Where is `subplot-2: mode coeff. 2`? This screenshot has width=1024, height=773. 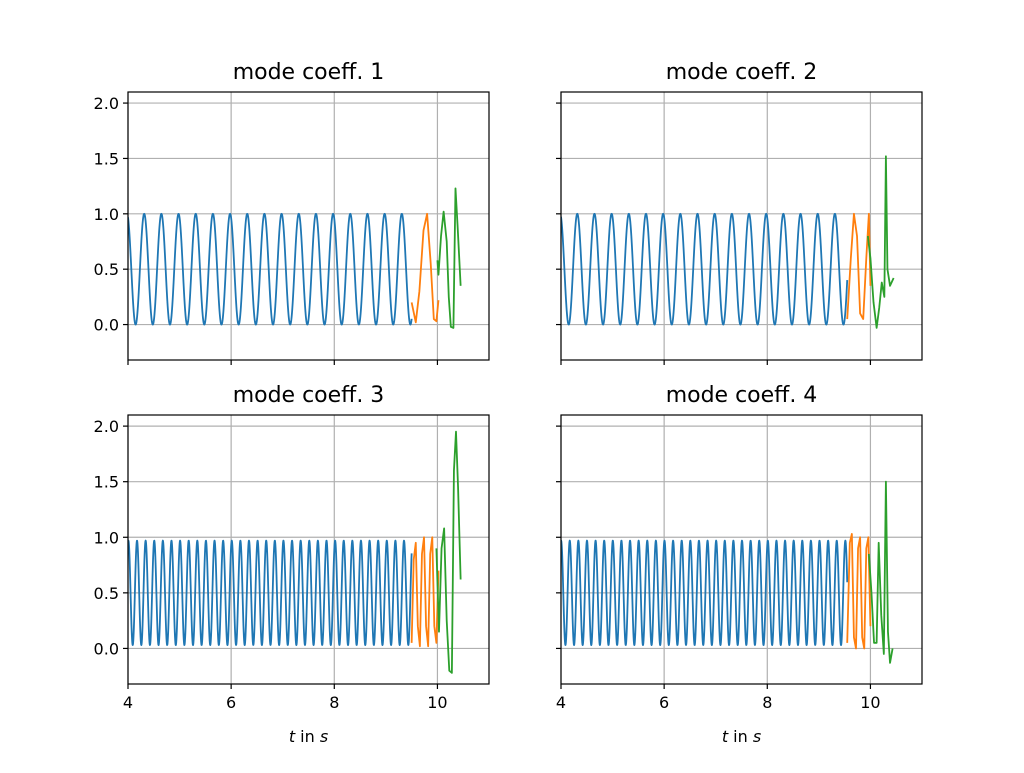
subplot-2: mode coeff. 2 is located at coordinates (739, 212).